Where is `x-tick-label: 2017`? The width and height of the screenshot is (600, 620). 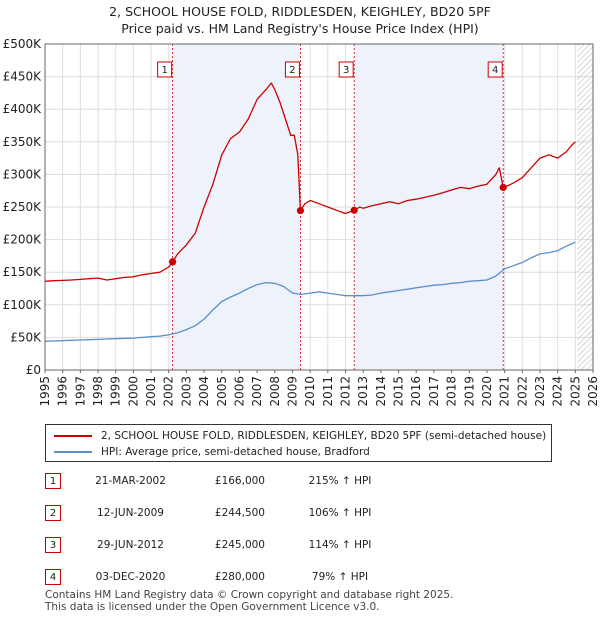
x-tick-label: 2017 is located at coordinates (434, 391).